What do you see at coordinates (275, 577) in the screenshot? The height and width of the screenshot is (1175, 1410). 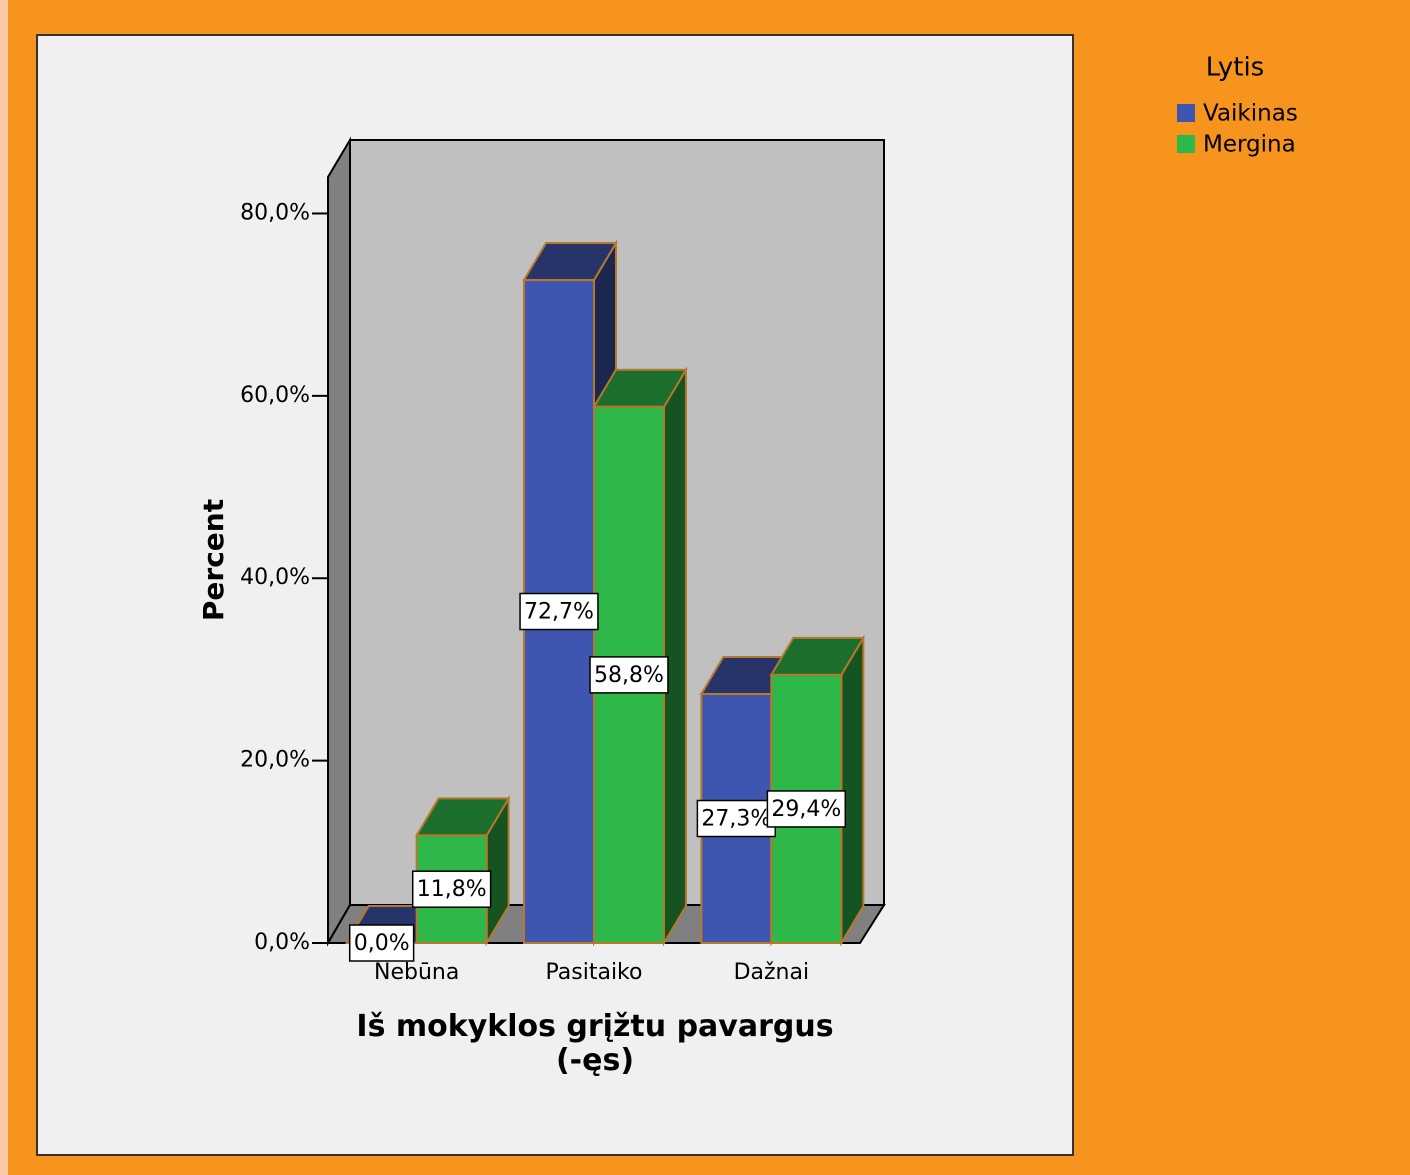 I see `y-tick-label: 40,0%` at bounding box center [275, 577].